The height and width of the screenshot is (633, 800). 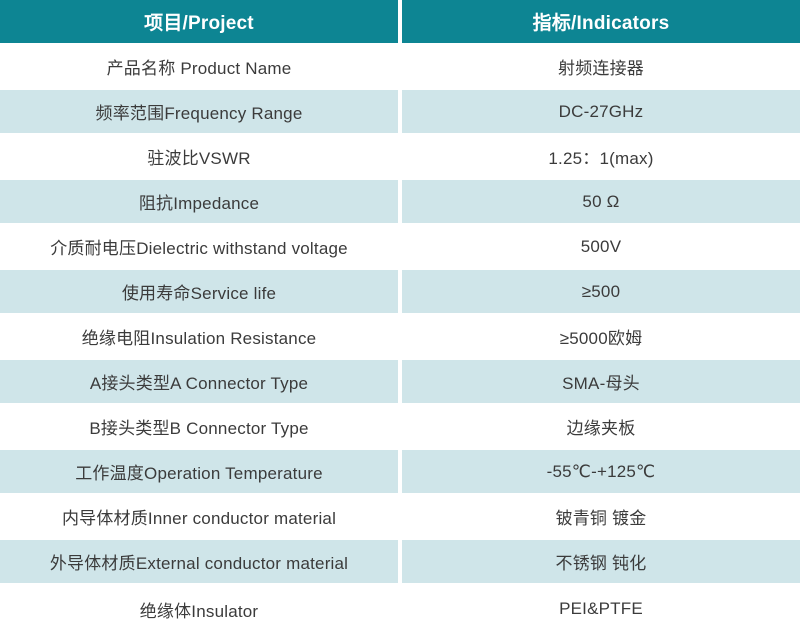 I want to click on indicator-cell: SMA-母头, so click(x=601, y=381).